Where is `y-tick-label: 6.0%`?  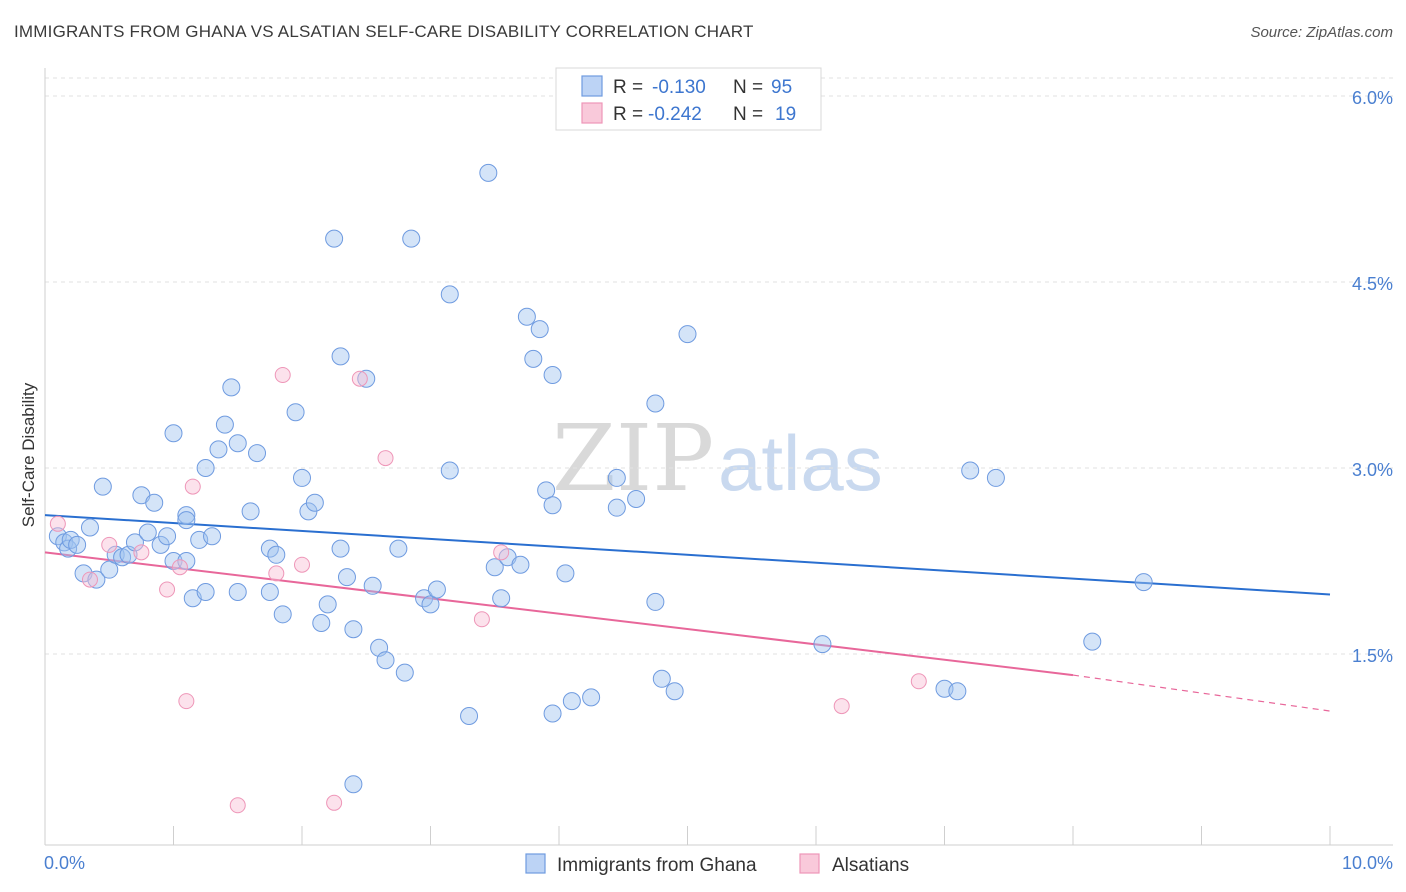 y-tick-label: 6.0% is located at coordinates (1372, 98).